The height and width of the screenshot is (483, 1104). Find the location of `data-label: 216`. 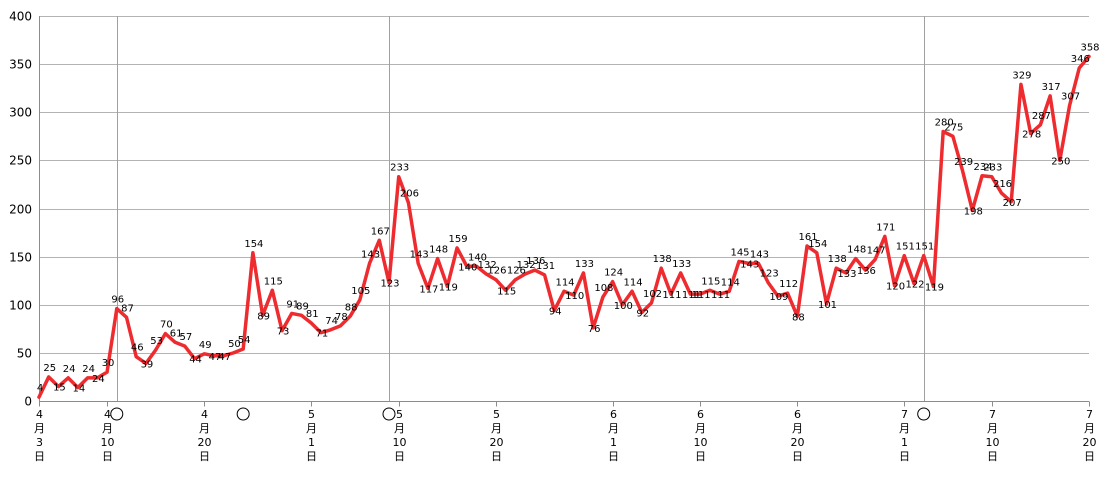

data-label: 216 is located at coordinates (1002, 184).